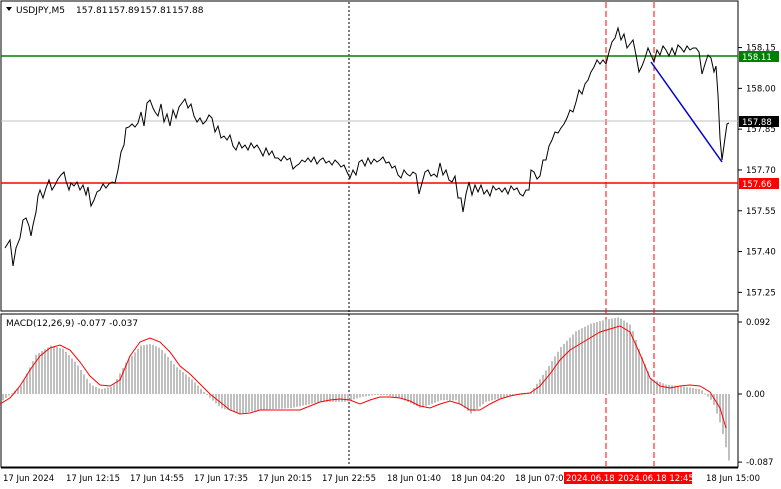 Image resolution: width=781 pixels, height=489 pixels. What do you see at coordinates (759, 463) in the screenshot?
I see `macd-tick-label: -0.087` at bounding box center [759, 463].